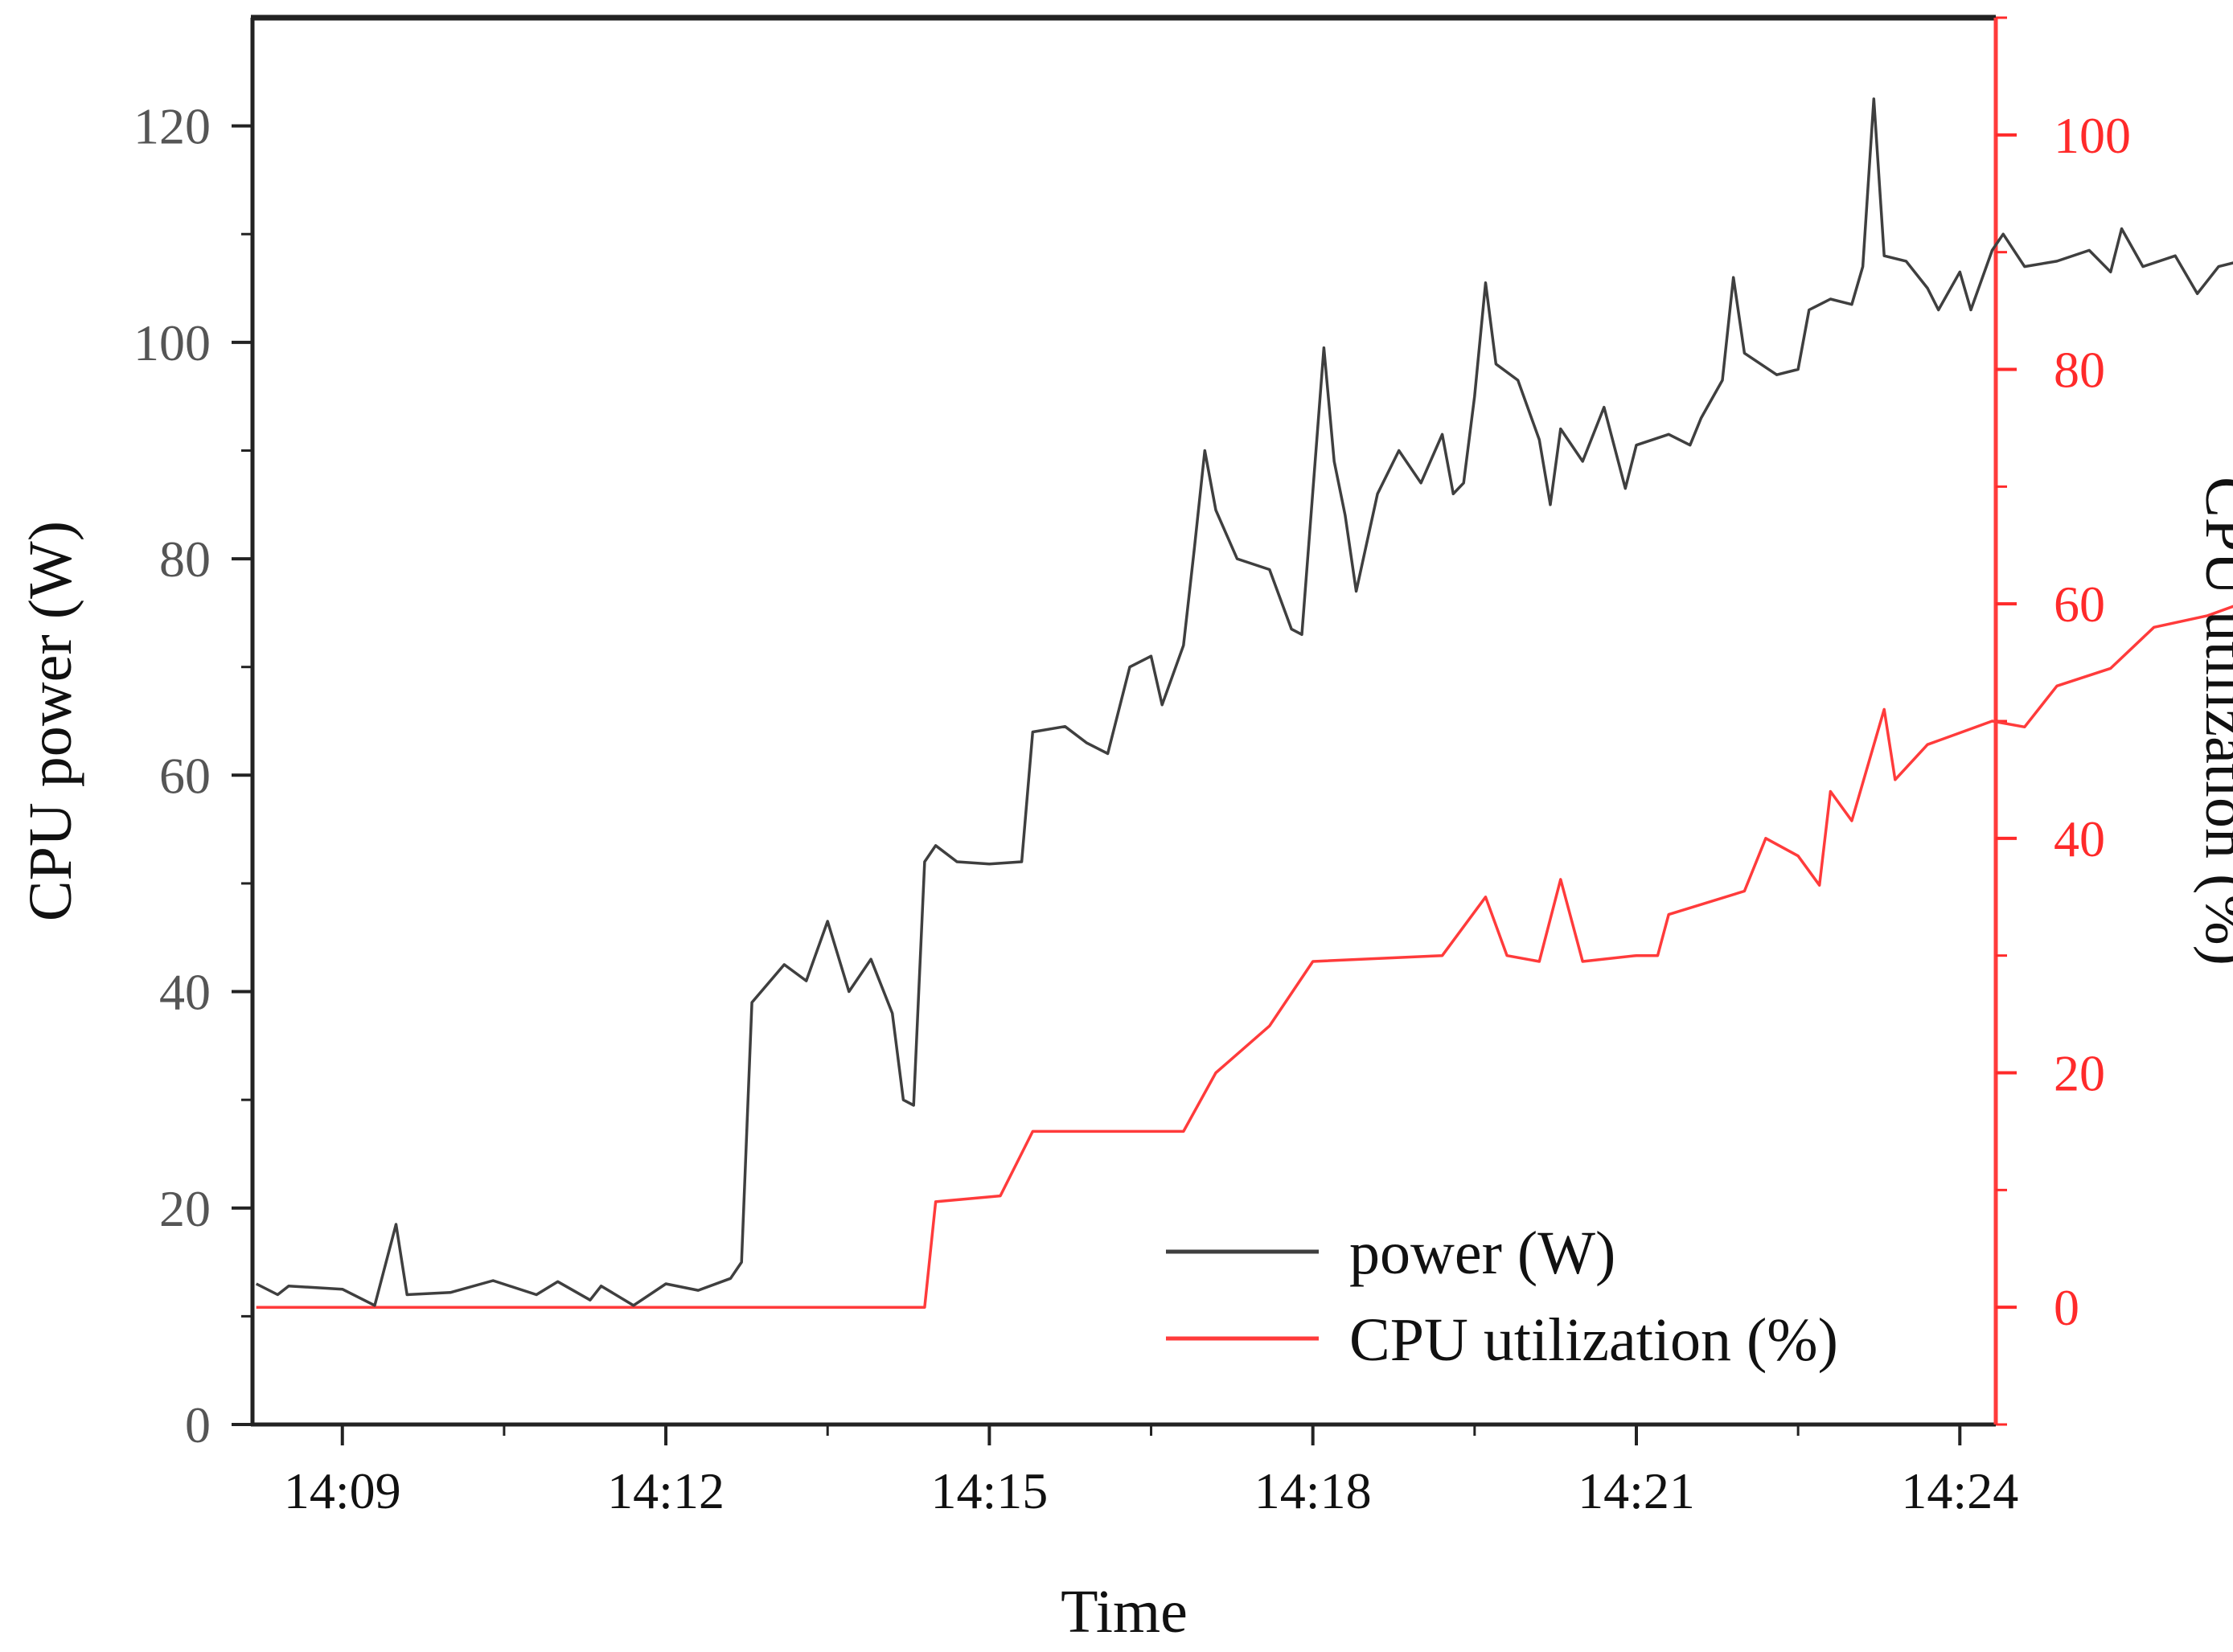 The height and width of the screenshot is (1652, 2233). Describe the element at coordinates (2093, 135) in the screenshot. I see `right-y-tick-label: 100` at that location.